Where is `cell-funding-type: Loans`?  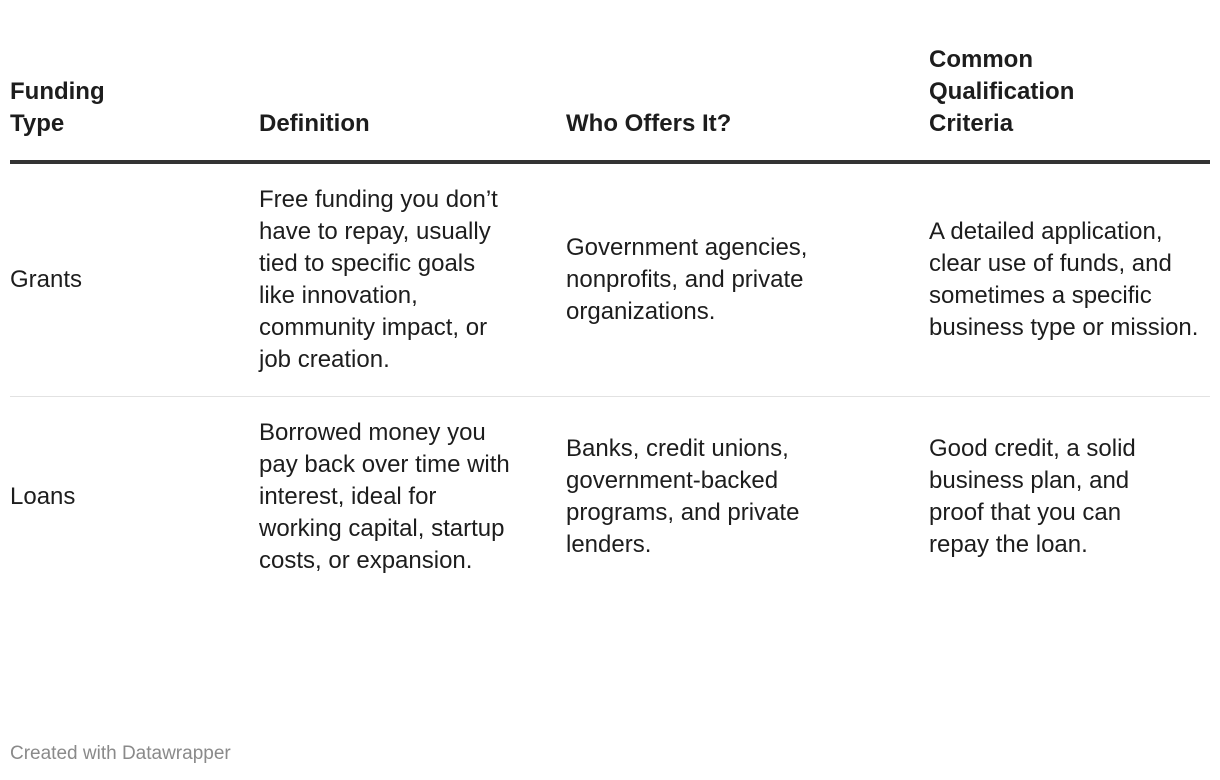 cell-funding-type: Loans is located at coordinates (134, 496).